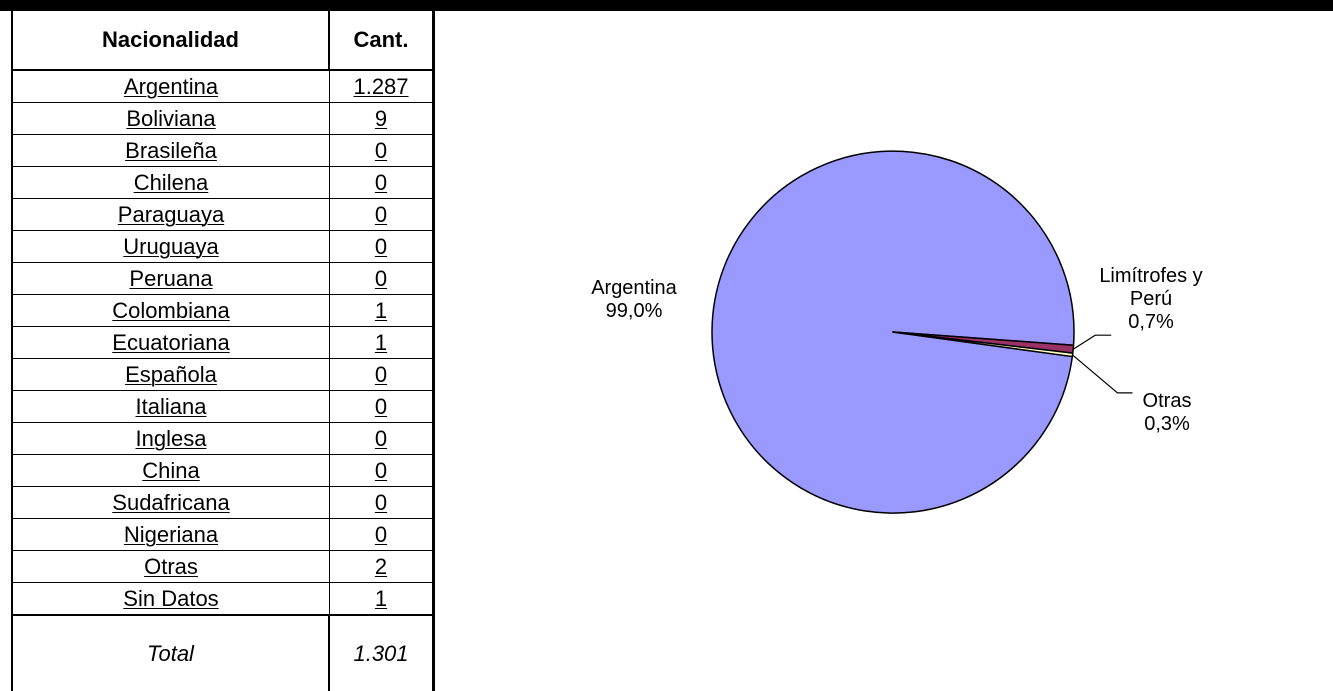 The height and width of the screenshot is (691, 1333). What do you see at coordinates (381, 566) in the screenshot?
I see `count-cell: 2` at bounding box center [381, 566].